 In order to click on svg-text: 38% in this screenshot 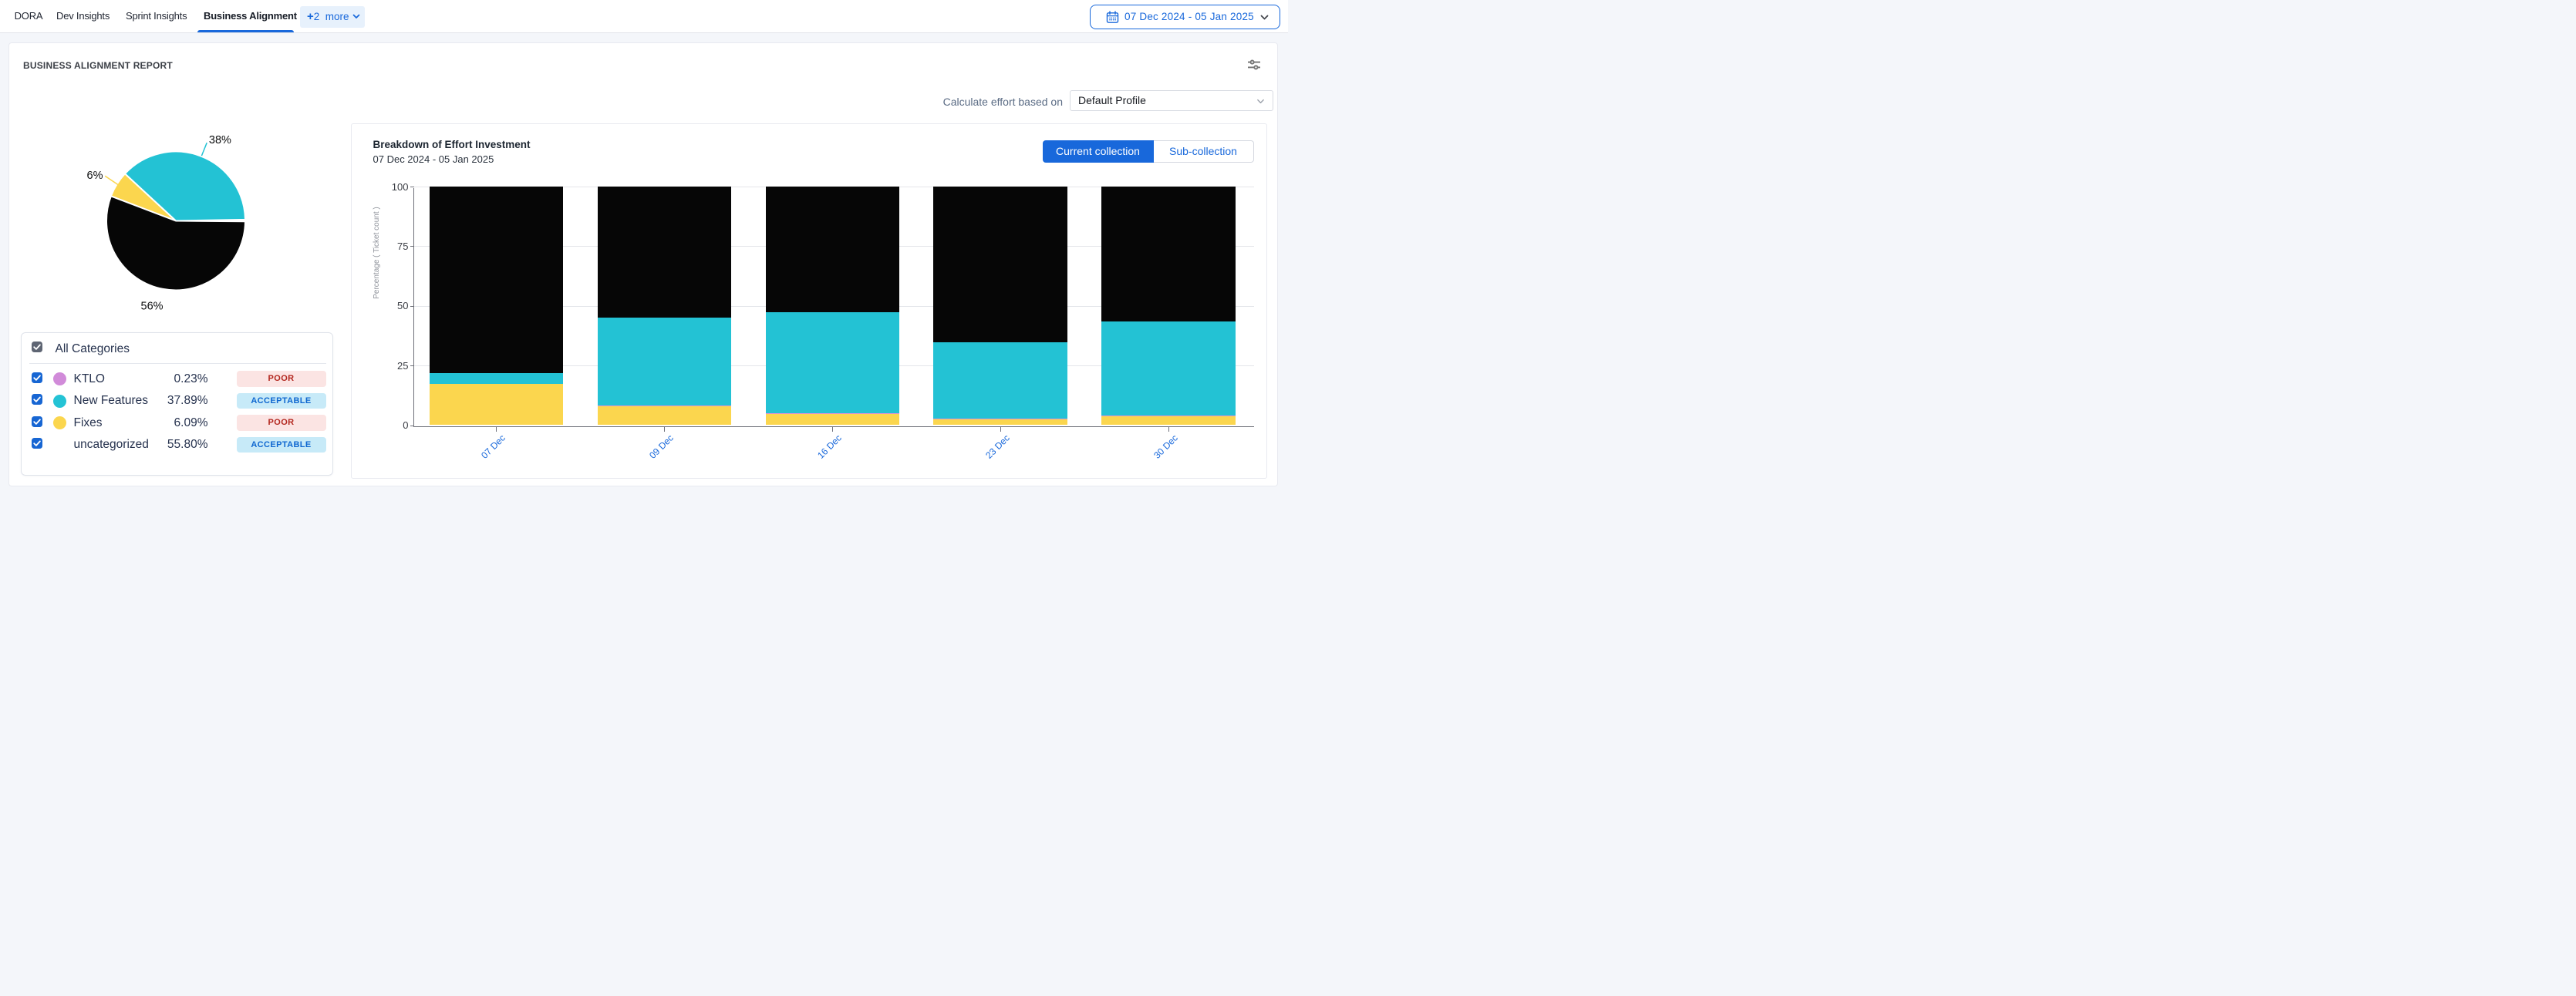, I will do `click(220, 140)`.